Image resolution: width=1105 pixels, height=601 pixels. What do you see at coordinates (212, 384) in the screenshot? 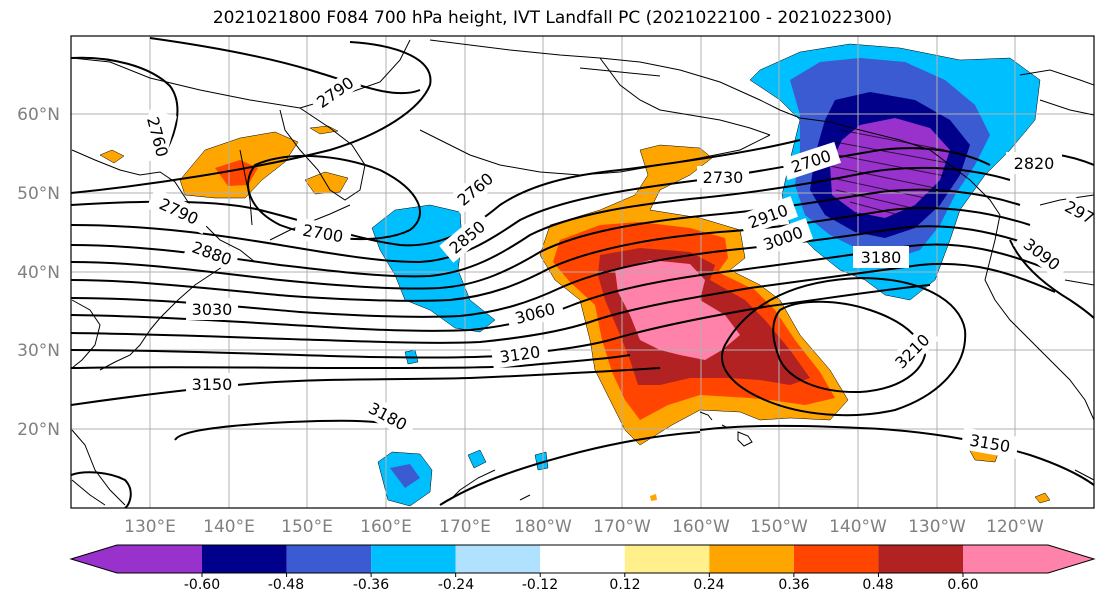
I see `contour-label: 3150` at bounding box center [212, 384].